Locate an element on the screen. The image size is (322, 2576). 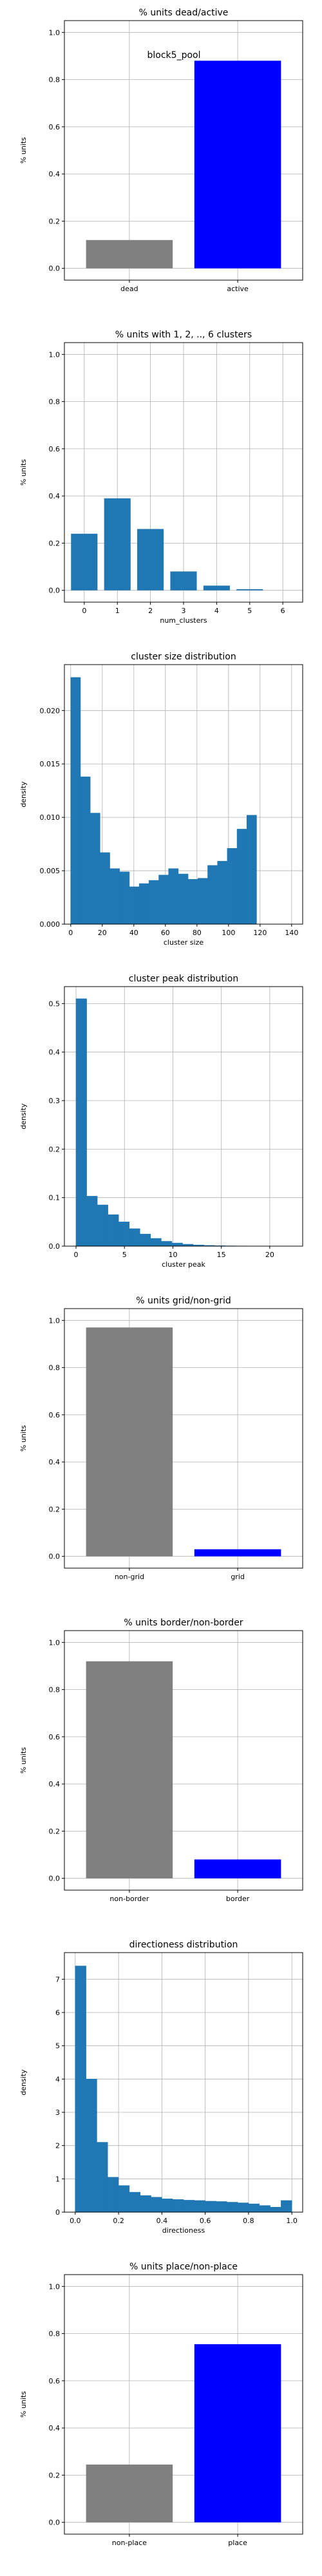
y-tick-label: 6 is located at coordinates (58, 2013).